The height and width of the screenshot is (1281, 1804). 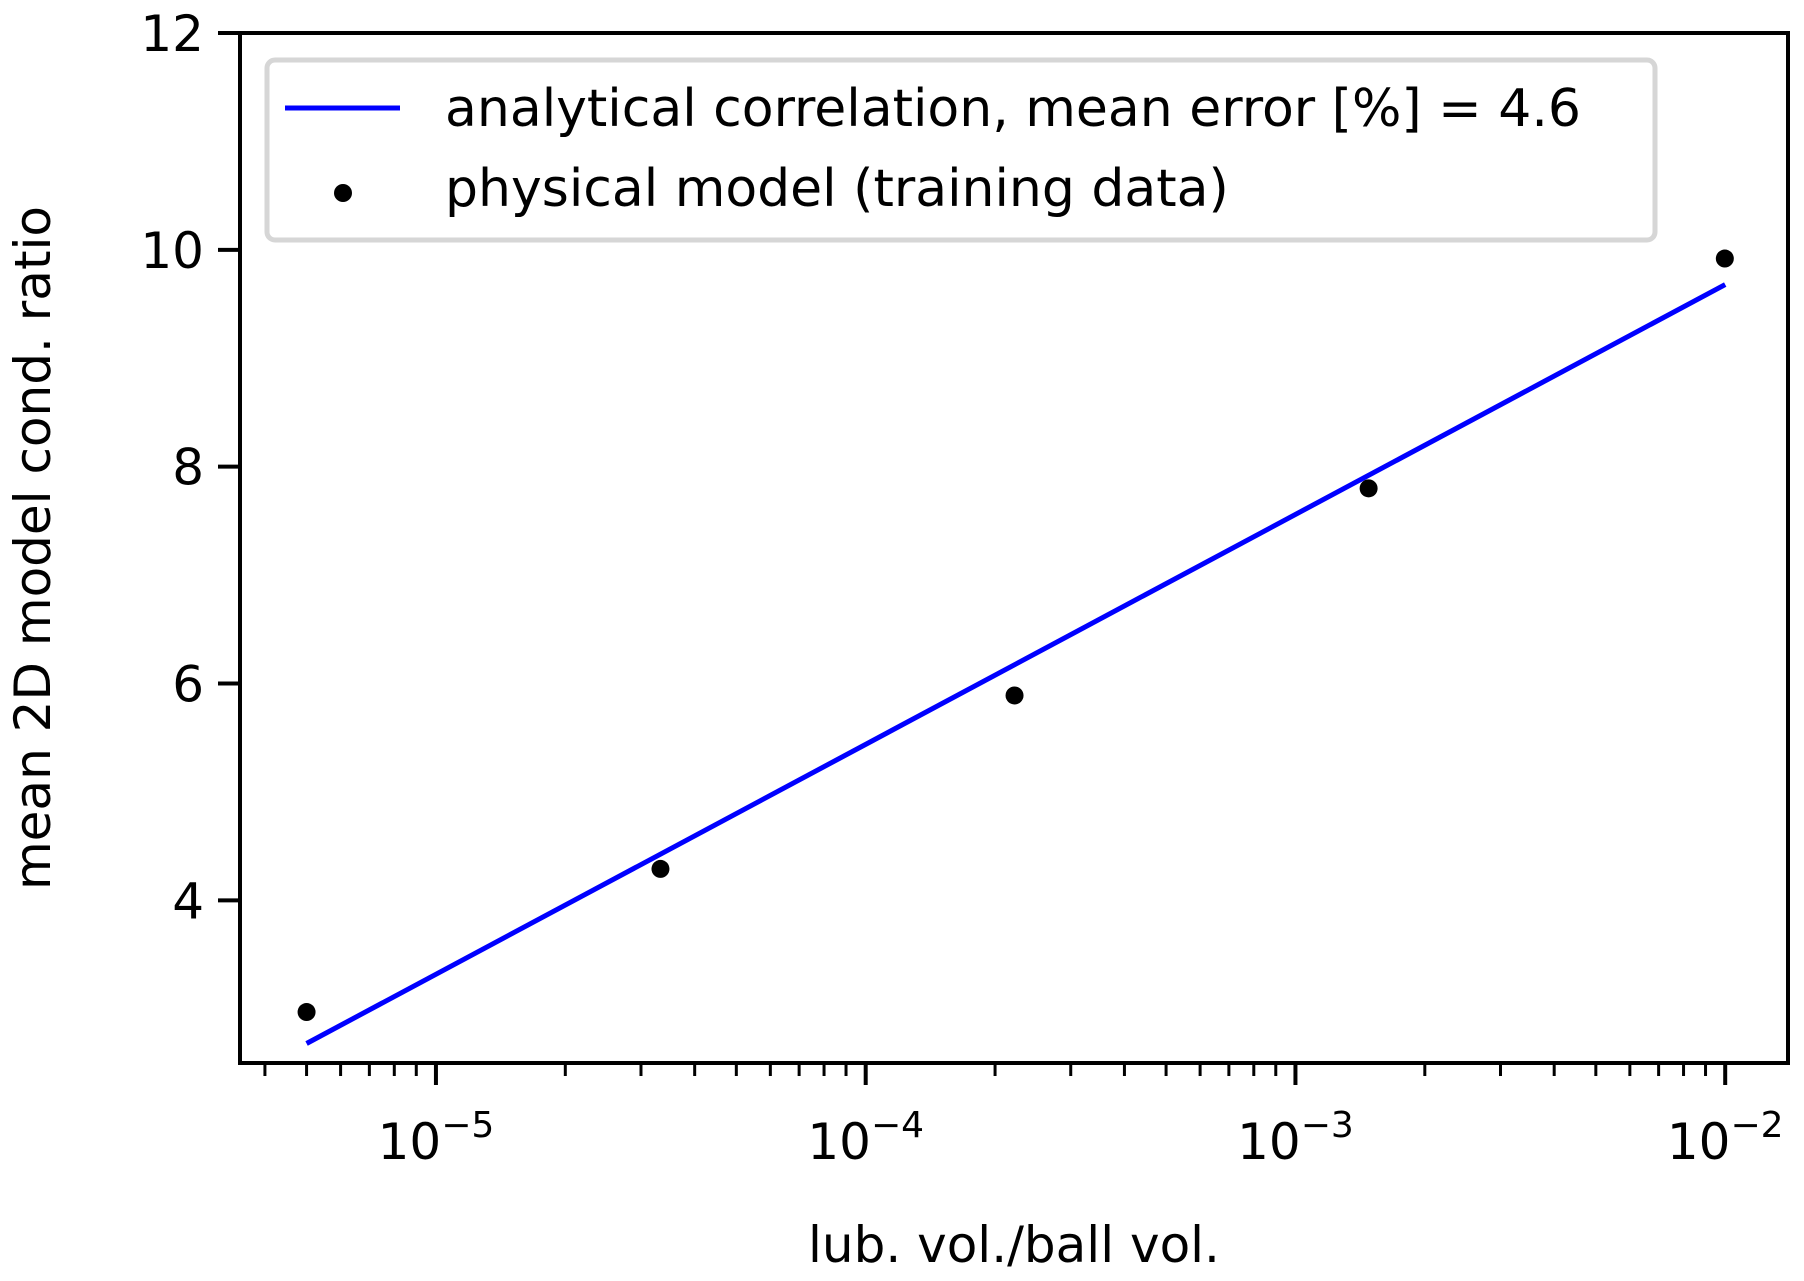 I want to click on x-tick-label: 10⁻⁴, so click(x=865, y=1138).